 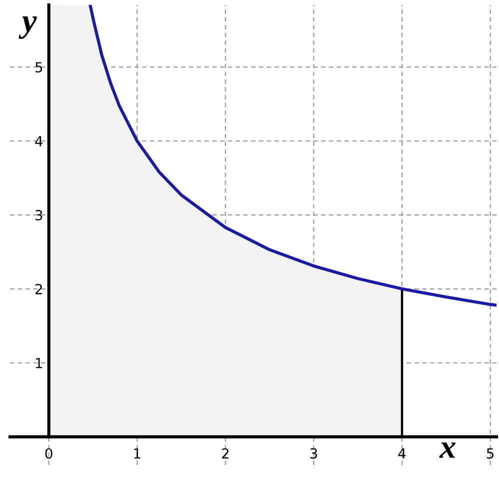 What do you see at coordinates (38, 141) in the screenshot?
I see `y-tick-label: 4` at bounding box center [38, 141].